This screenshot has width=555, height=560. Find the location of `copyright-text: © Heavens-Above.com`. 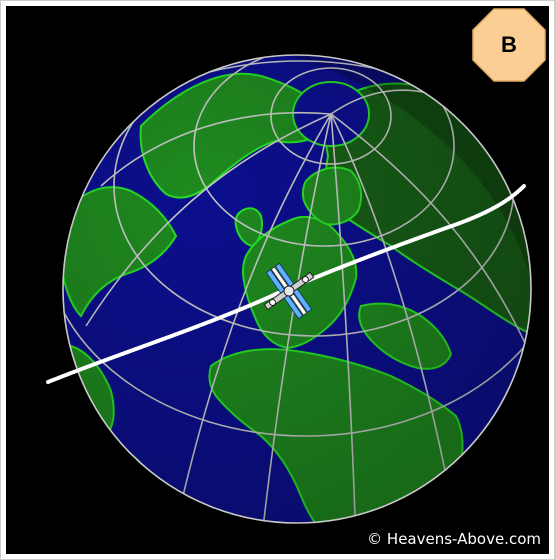

copyright-text: © Heavens-Above.com is located at coordinates (454, 539).